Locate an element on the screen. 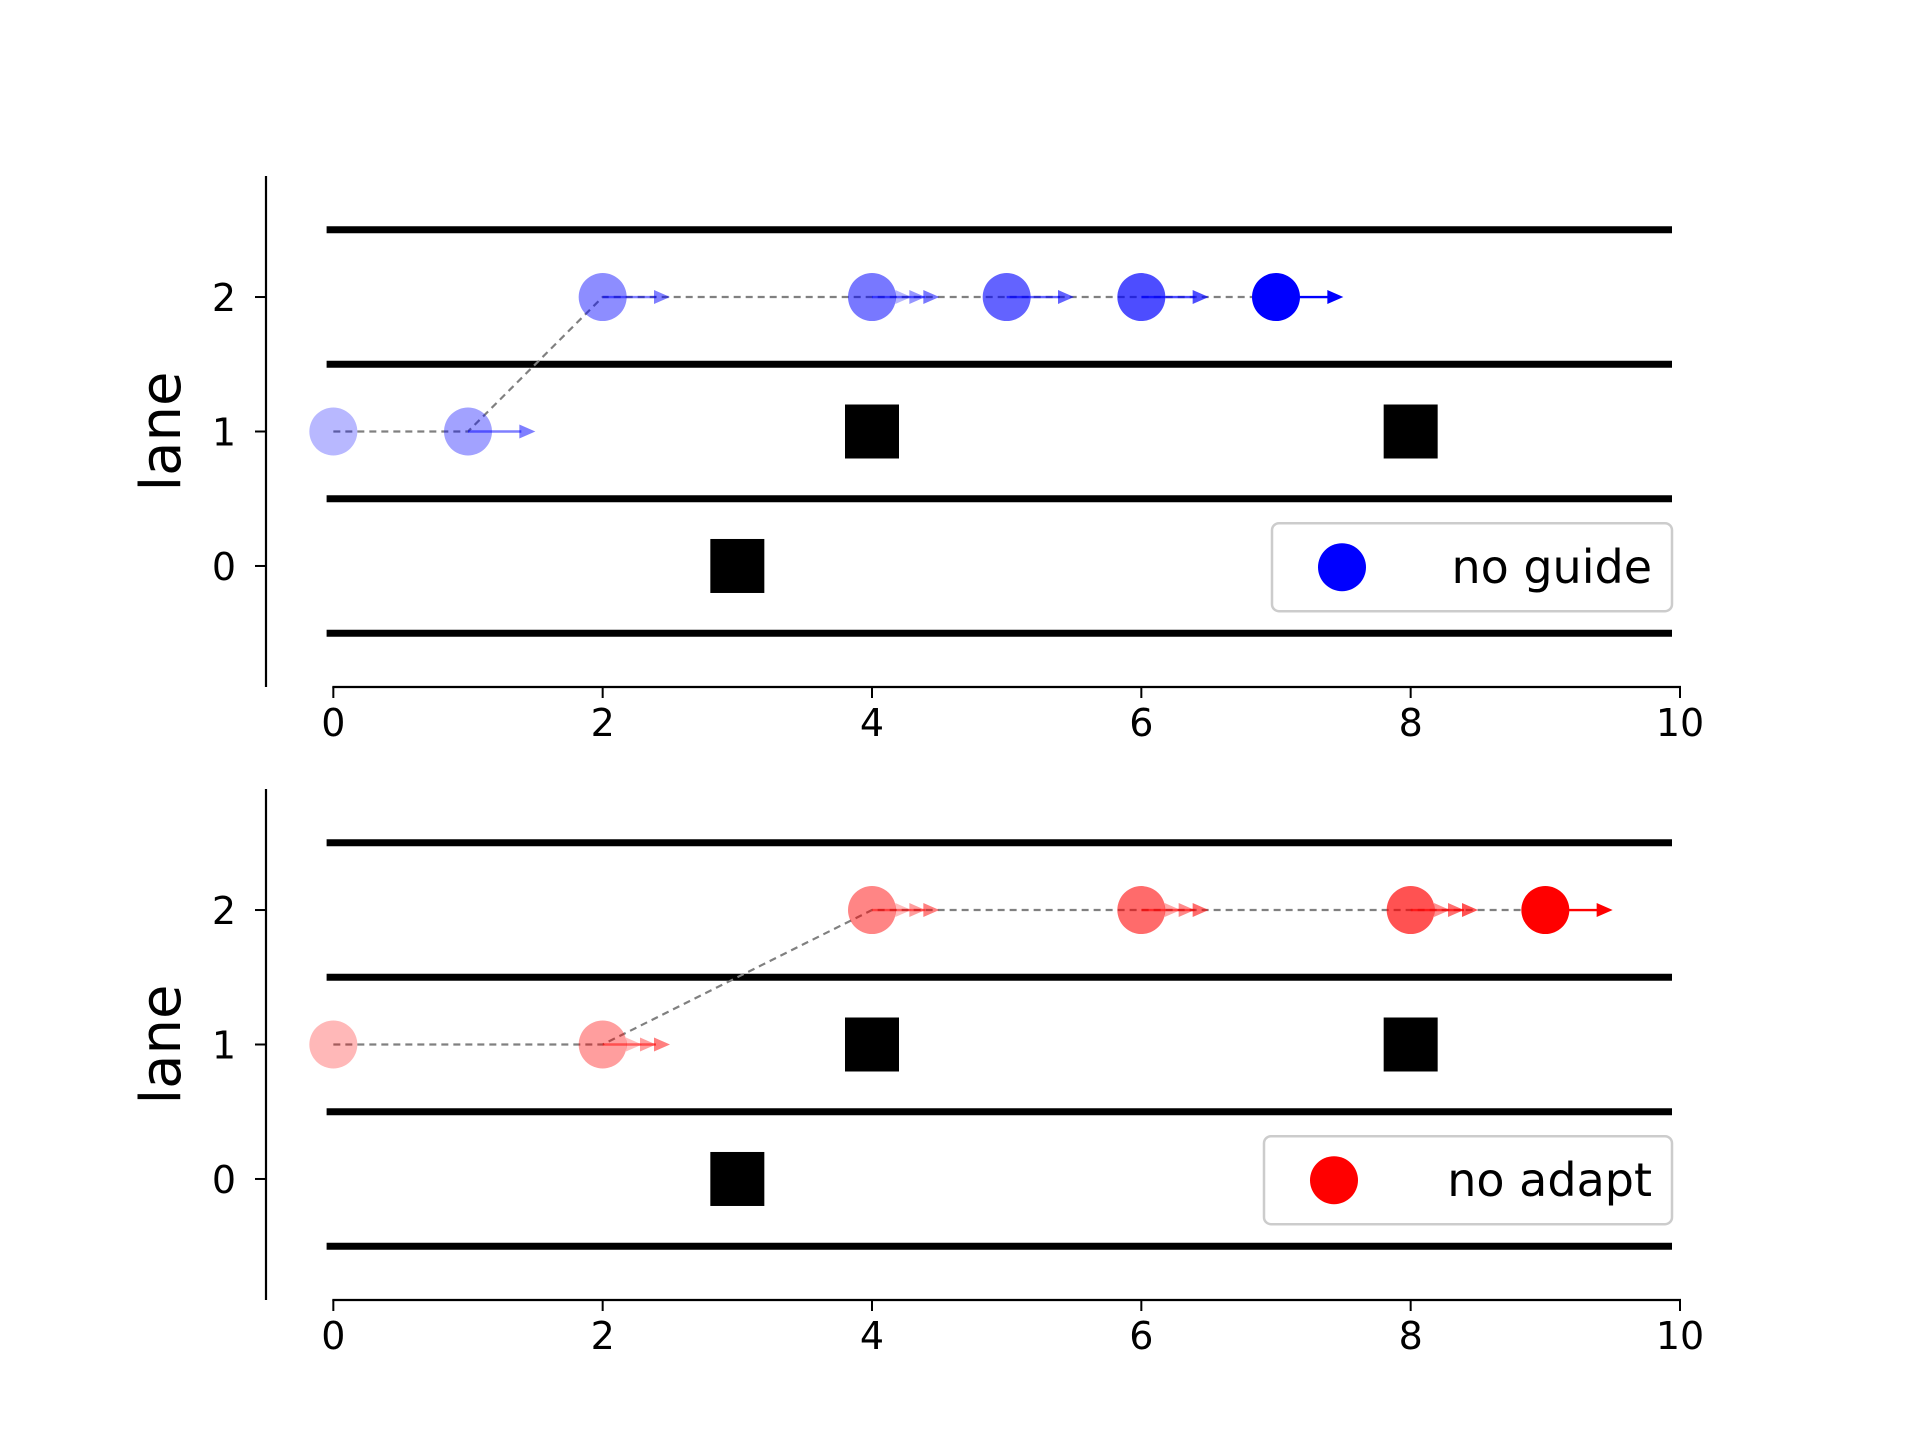 The height and width of the screenshot is (1440, 1920). legend: no adapt is located at coordinates (1468, 1180).